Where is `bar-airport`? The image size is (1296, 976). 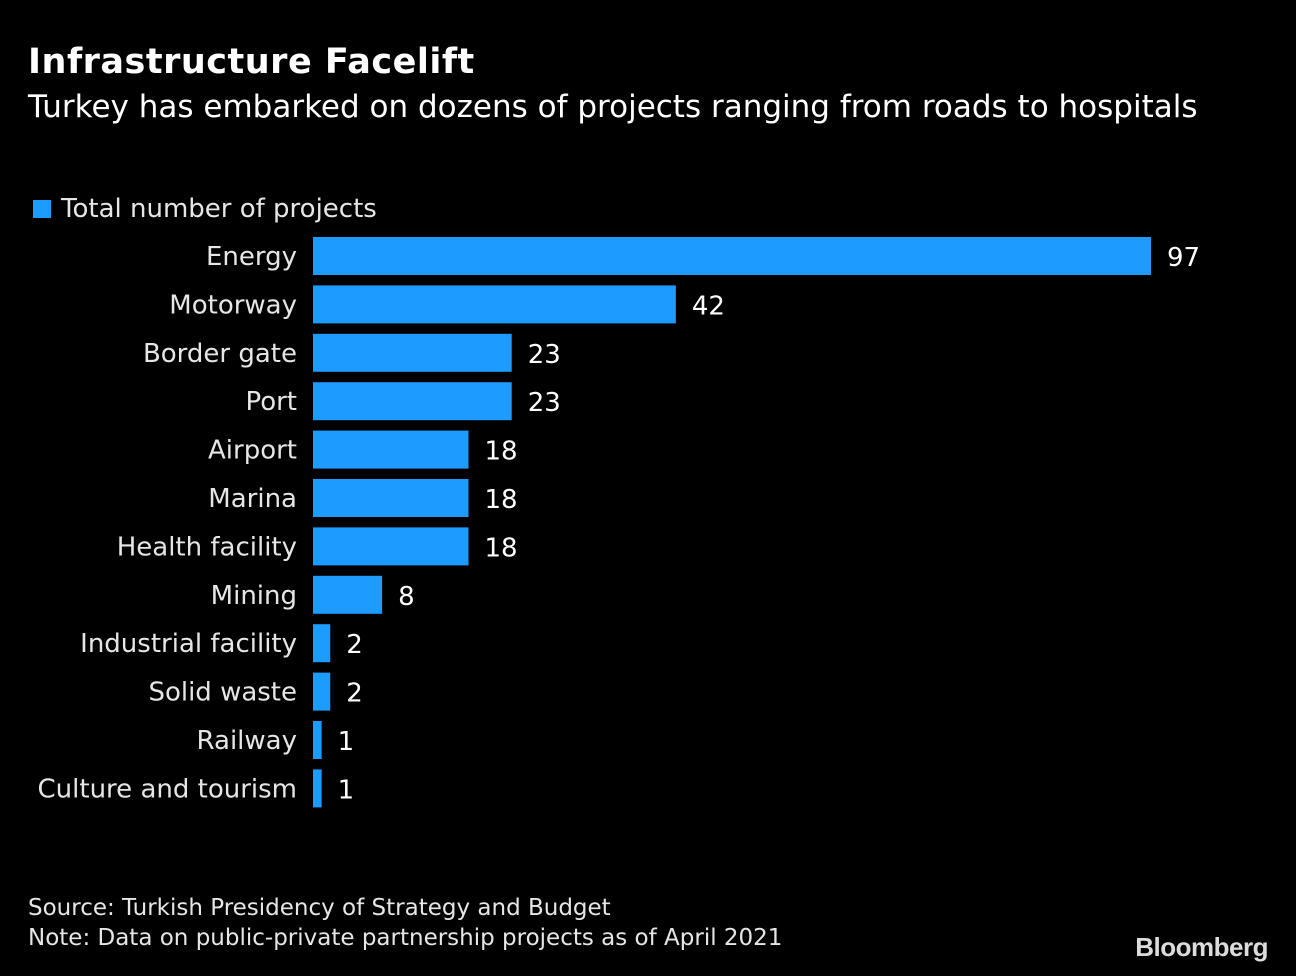
bar-airport is located at coordinates (391, 449).